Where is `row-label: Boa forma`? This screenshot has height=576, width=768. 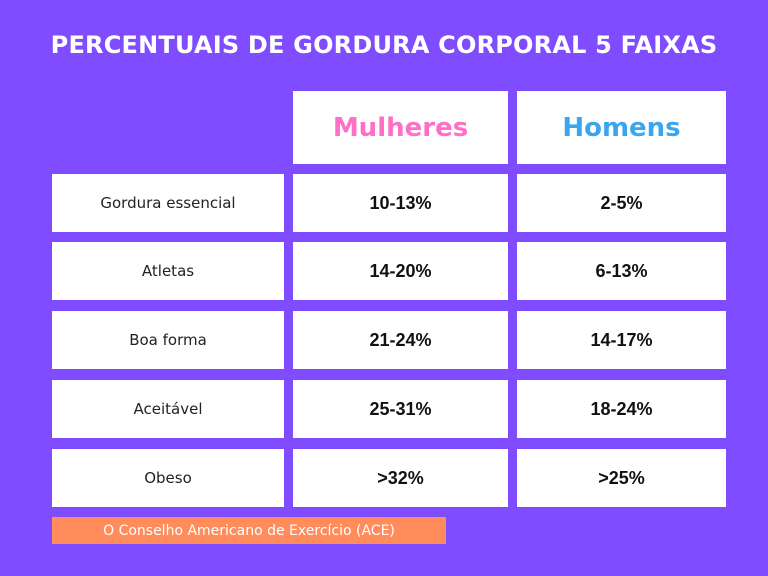
row-label: Boa forma is located at coordinates (168, 340).